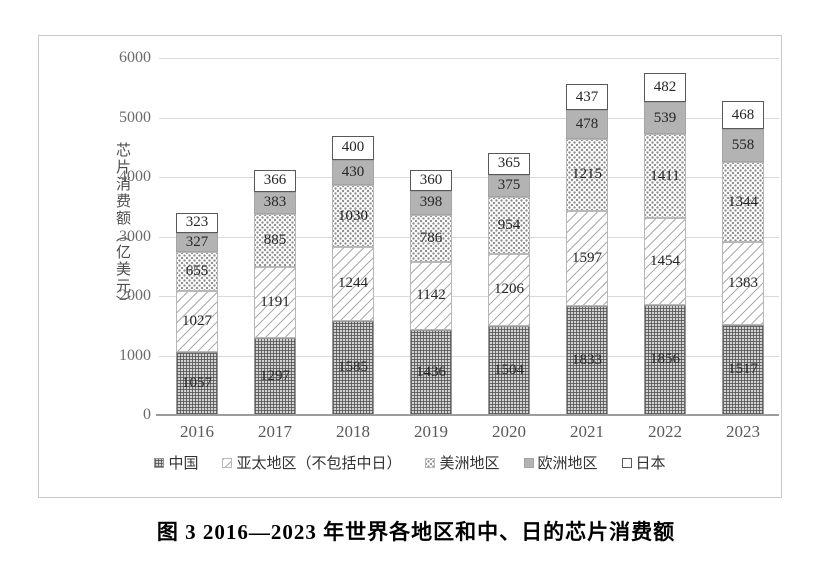  Describe the element at coordinates (509, 225) in the screenshot. I see `bar-segment: 954` at that location.